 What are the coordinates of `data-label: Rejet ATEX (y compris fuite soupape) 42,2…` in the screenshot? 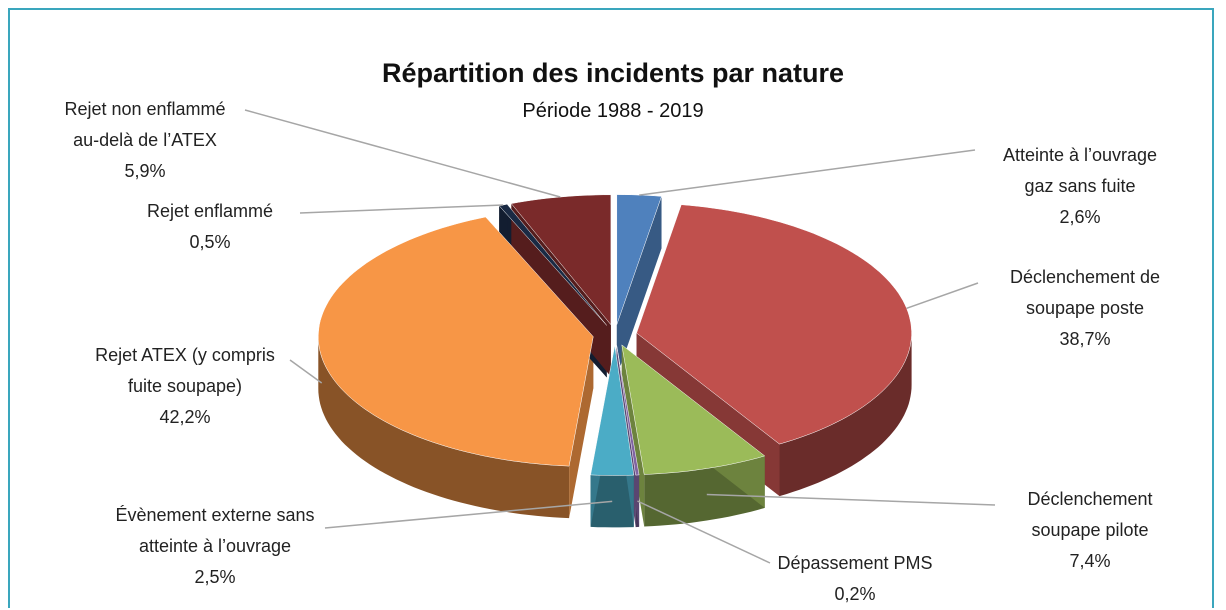 It's located at (185, 386).